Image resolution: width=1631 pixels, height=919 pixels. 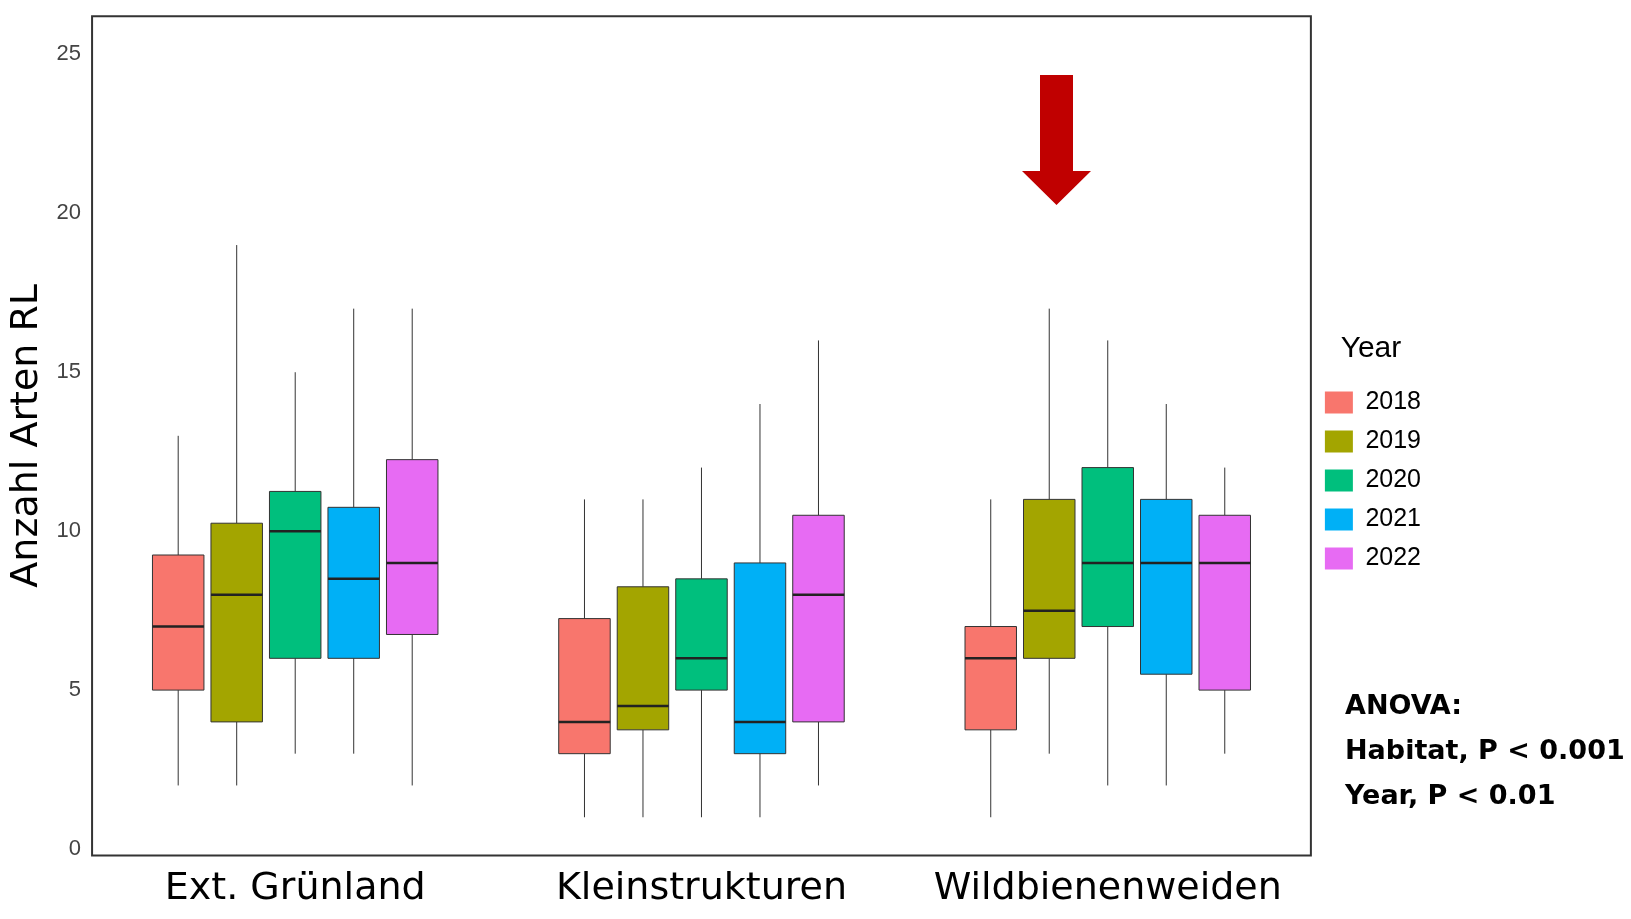 What do you see at coordinates (295, 886) in the screenshot?
I see `x-tick-label: Ext. Grünland` at bounding box center [295, 886].